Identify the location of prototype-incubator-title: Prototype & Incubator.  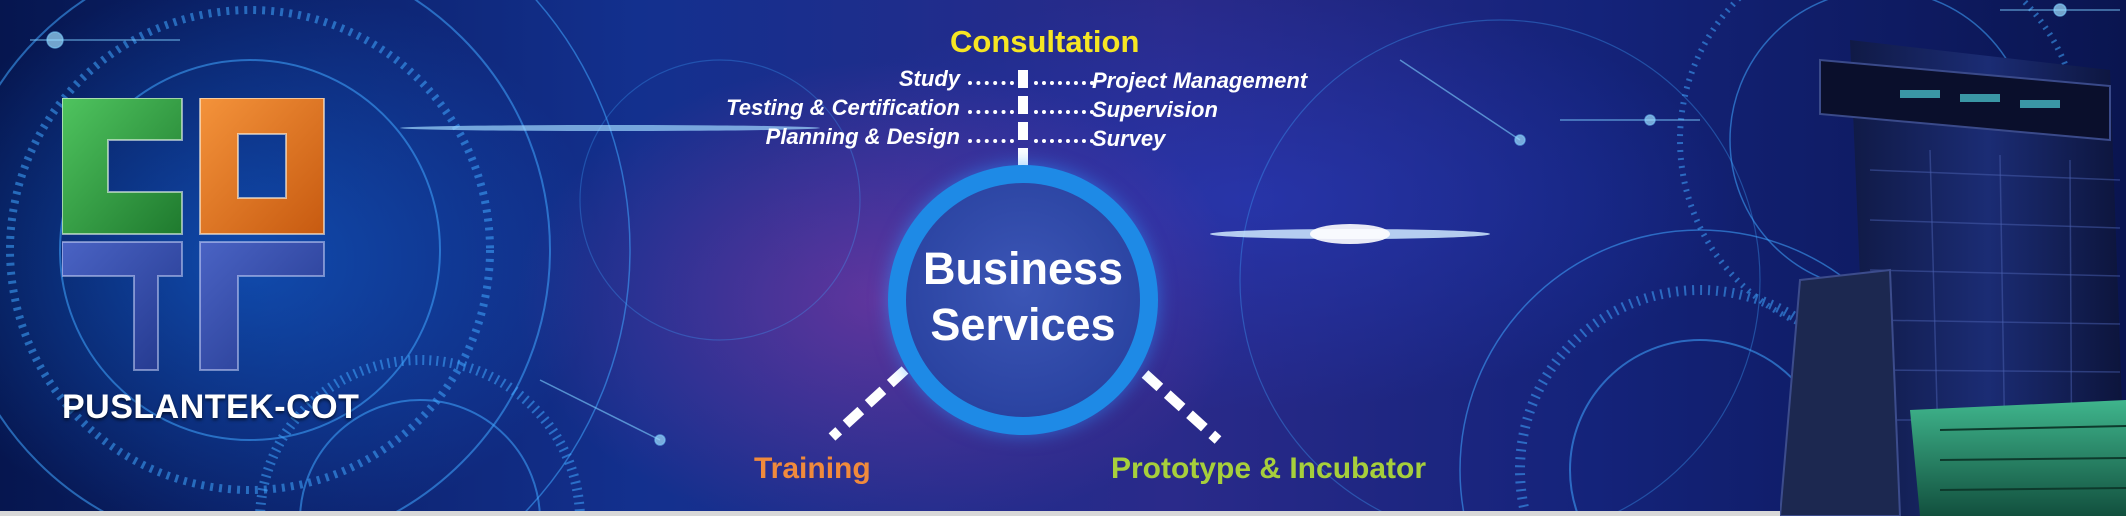
(1269, 468).